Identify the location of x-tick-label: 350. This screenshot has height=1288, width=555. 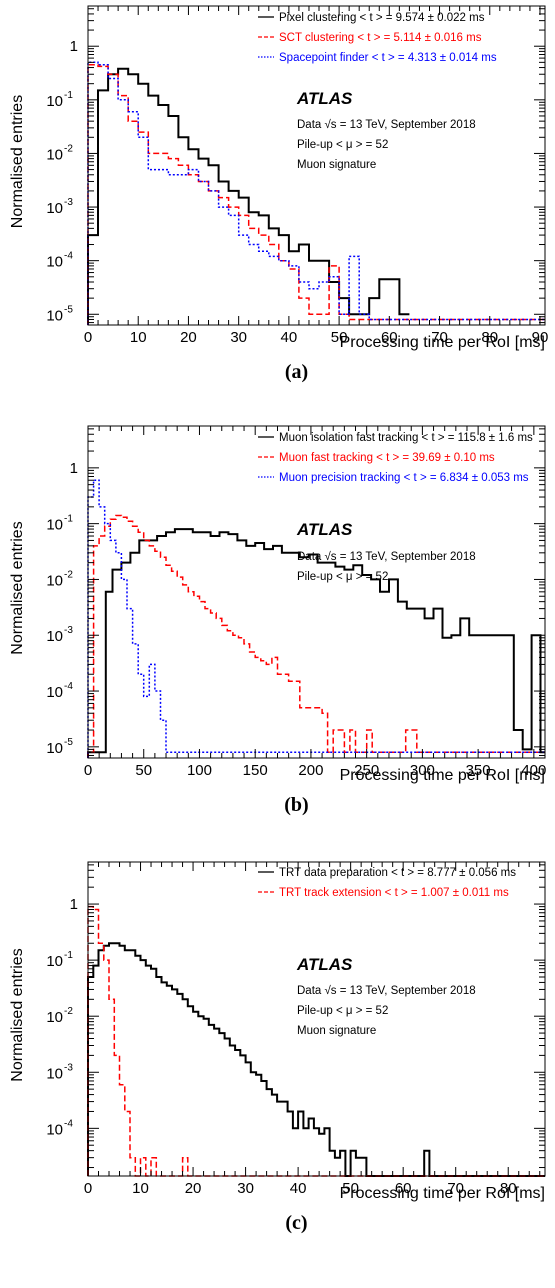
(478, 770).